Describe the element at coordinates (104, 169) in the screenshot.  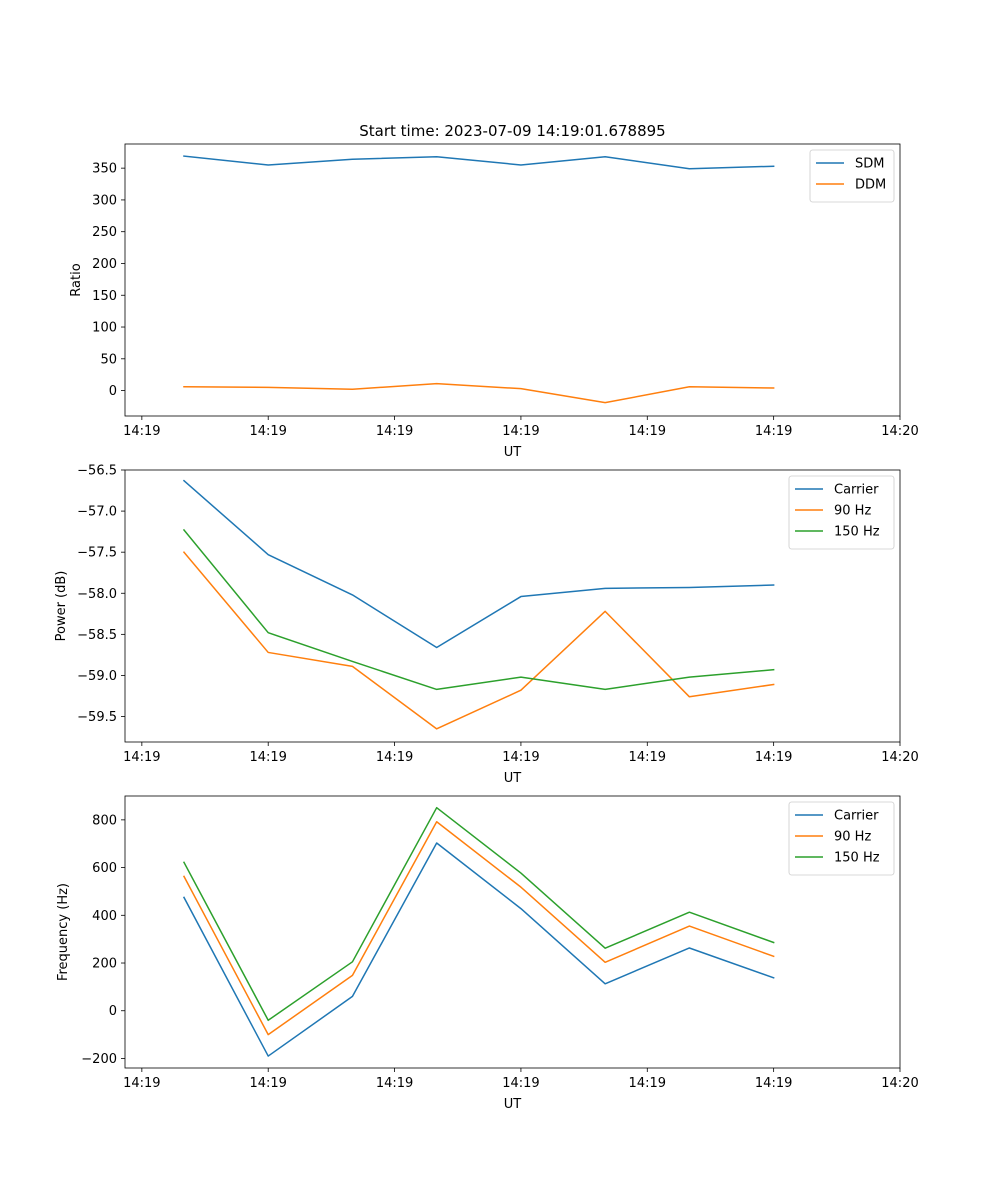
I see `y-tick-label: 350` at that location.